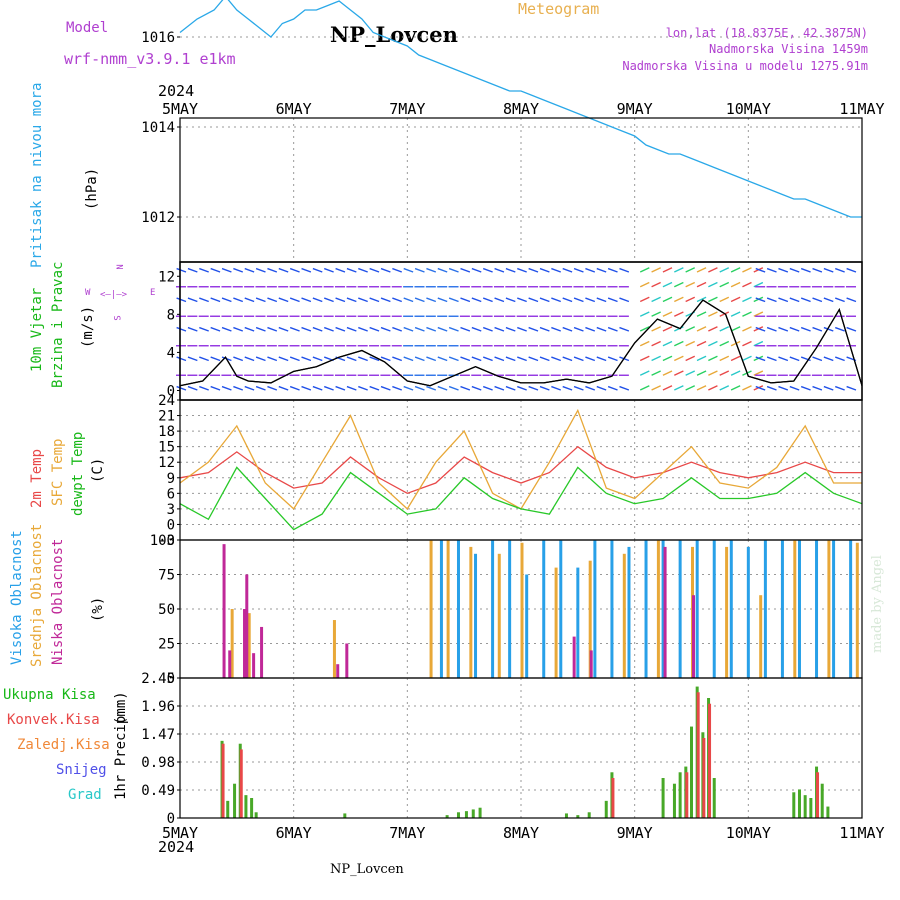  Describe the element at coordinates (748, 109) in the screenshot. I see `top-xtick-label: 10MAY` at that location.